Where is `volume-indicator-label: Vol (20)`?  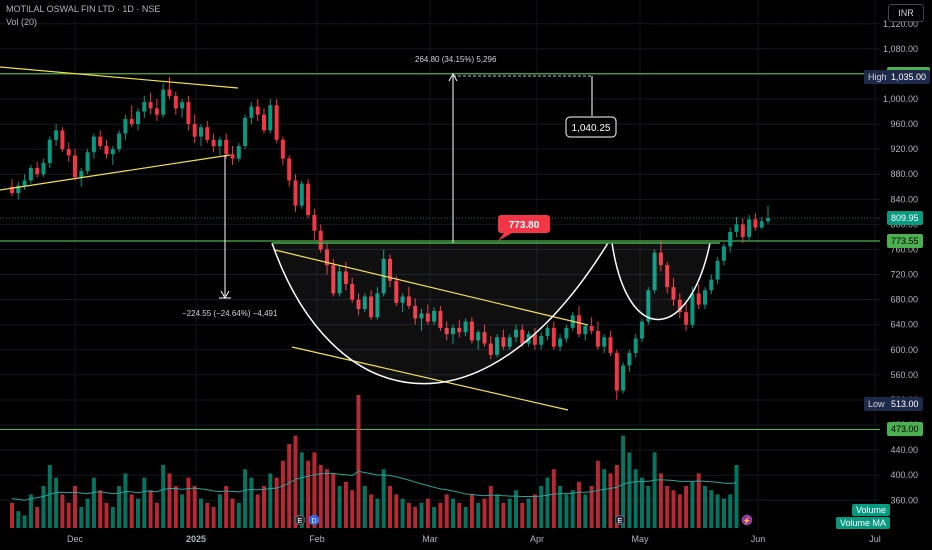
volume-indicator-label: Vol (20) is located at coordinates (22, 22).